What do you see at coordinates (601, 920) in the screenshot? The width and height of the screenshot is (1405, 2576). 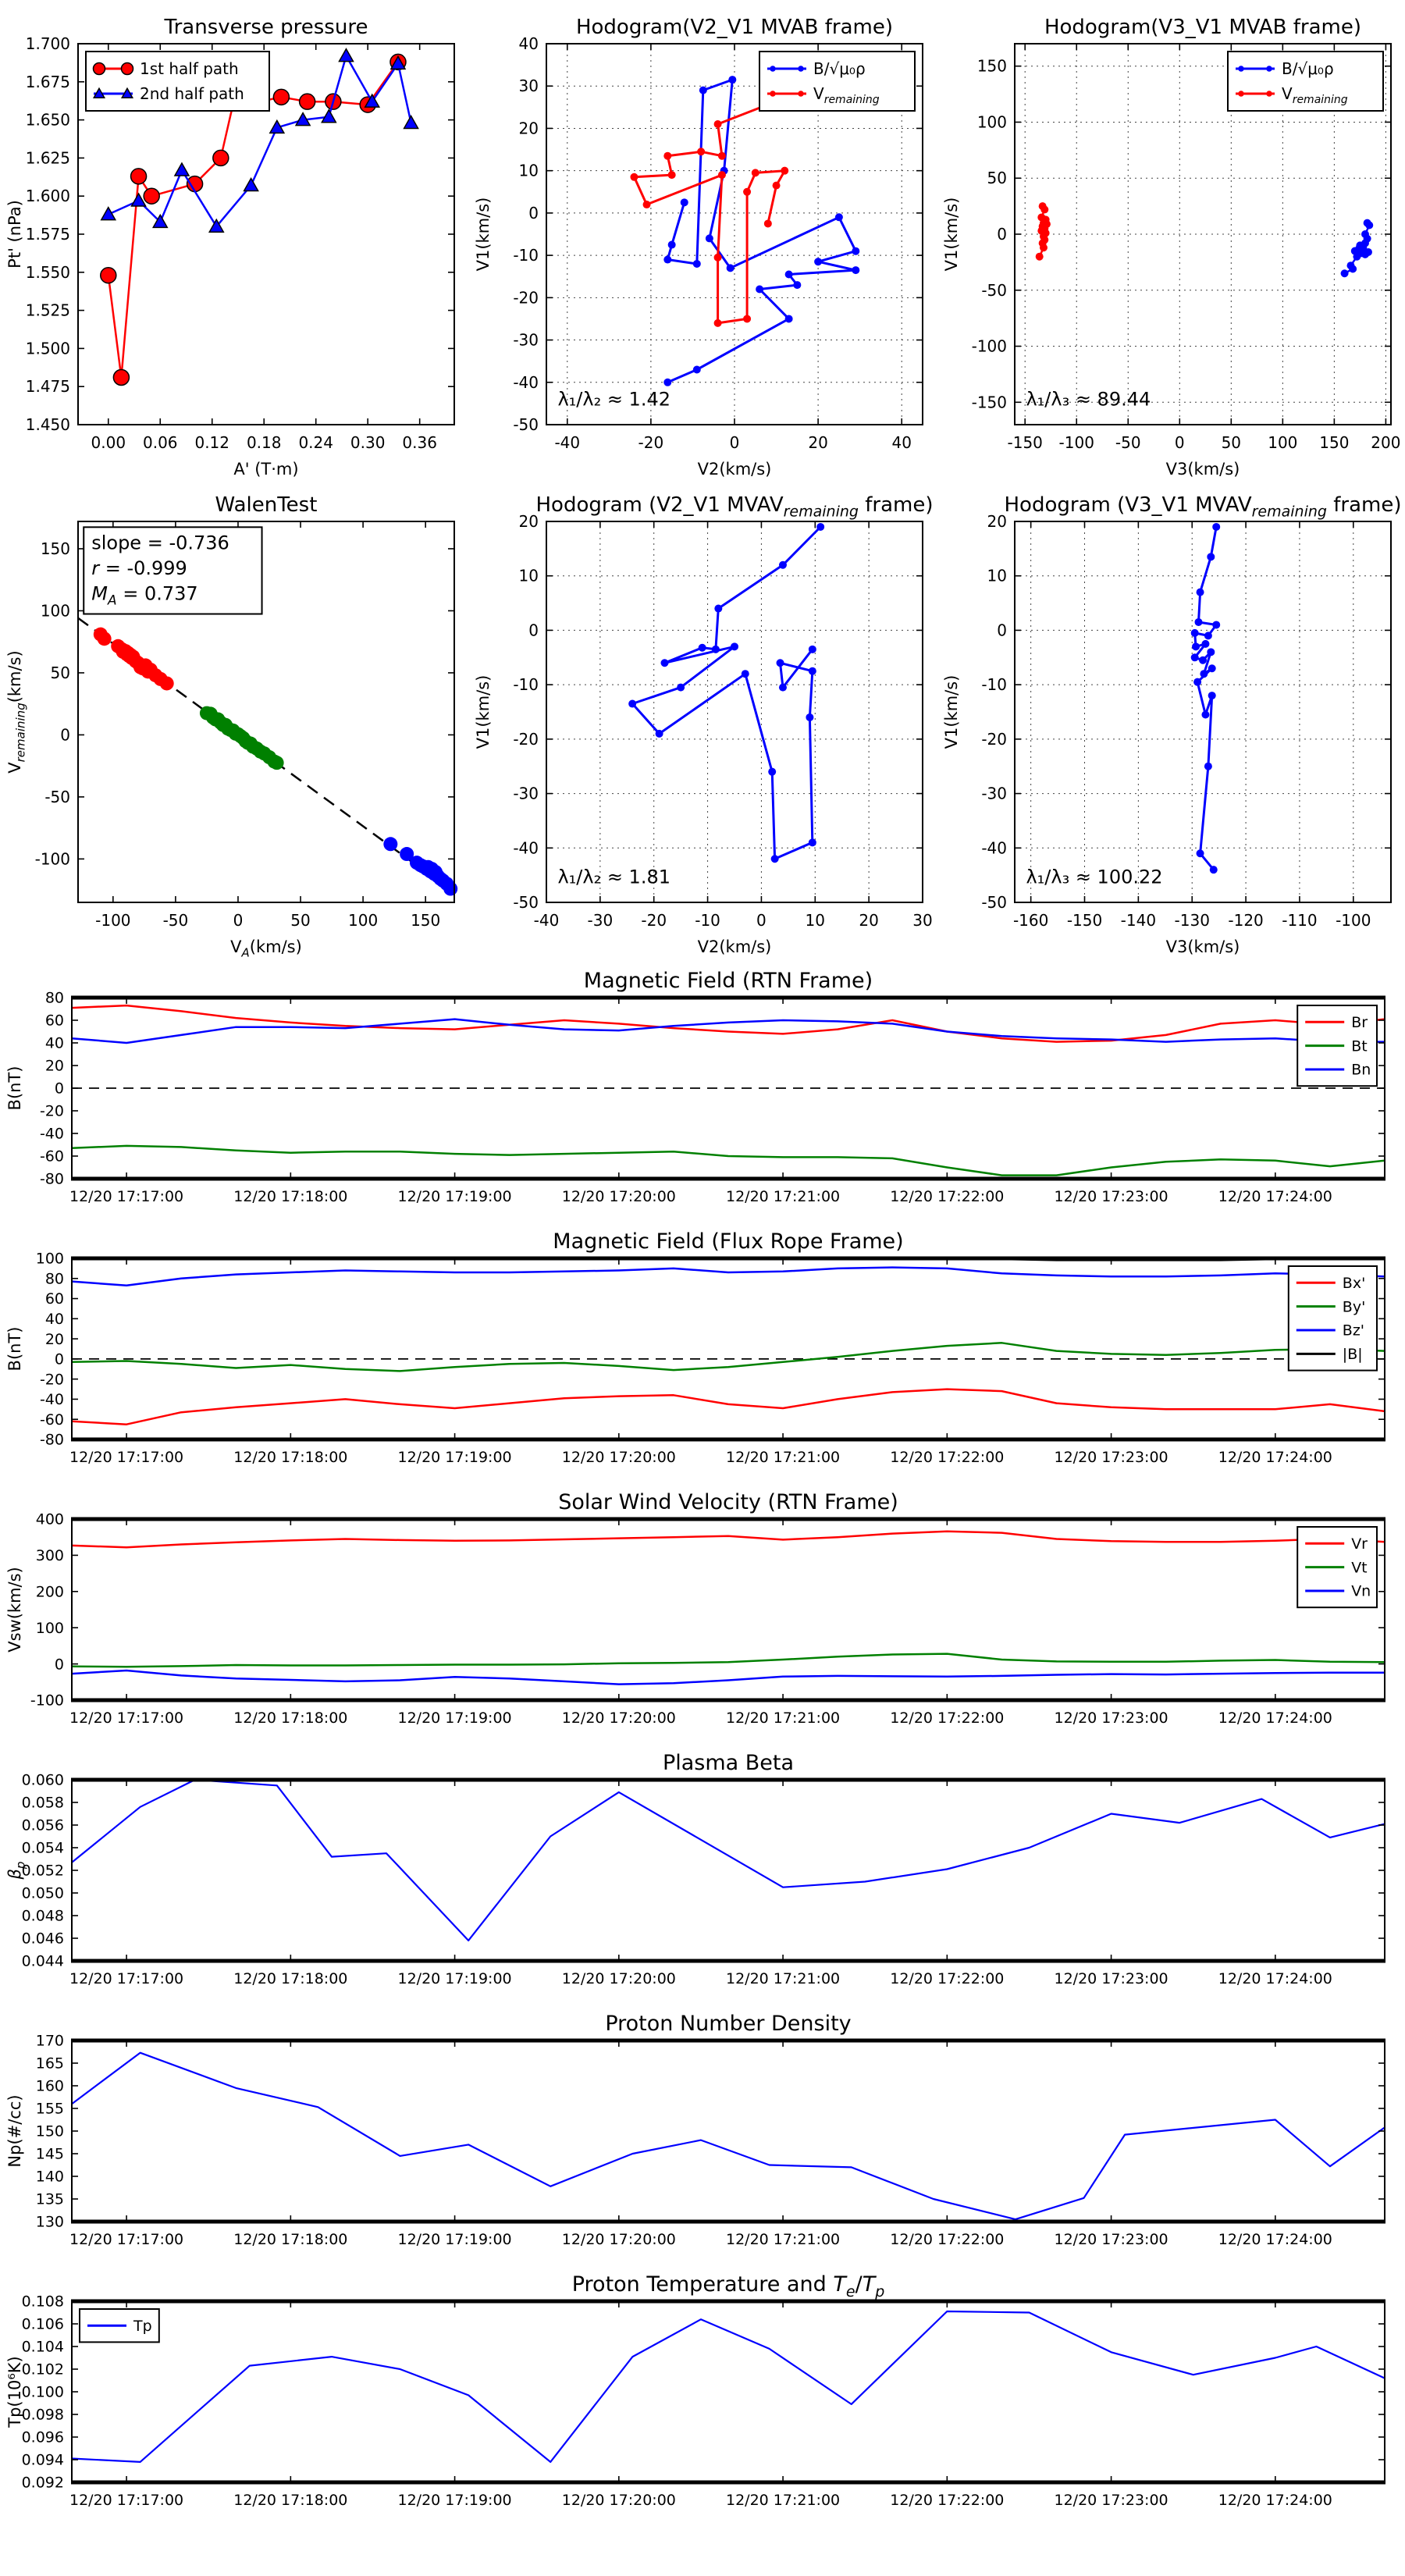 I see `x-tick-label: -30` at bounding box center [601, 920].